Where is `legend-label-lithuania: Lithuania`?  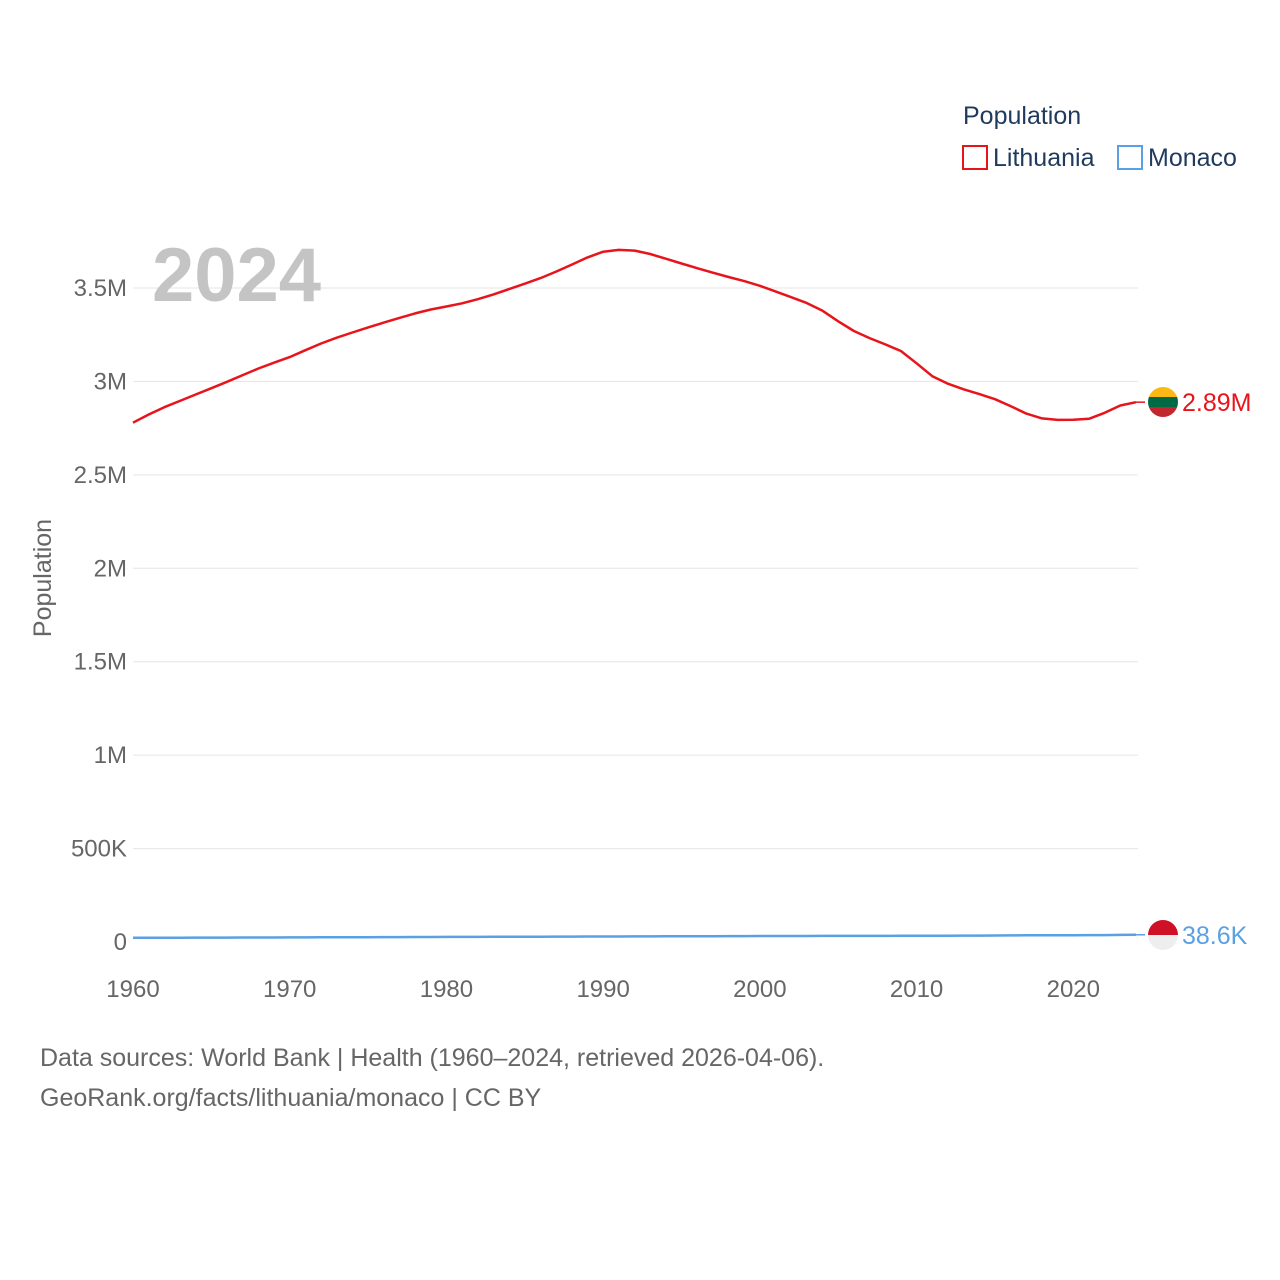 legend-label-lithuania: Lithuania is located at coordinates (1044, 158).